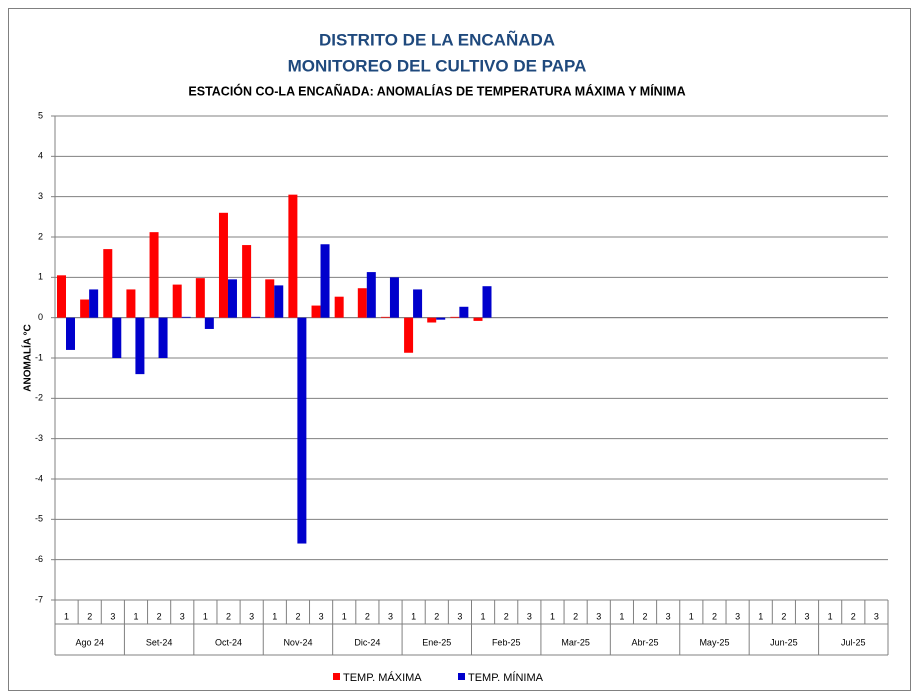 The height and width of the screenshot is (692, 919). What do you see at coordinates (89, 642) in the screenshot?
I see `x-group-label: Ago 24` at bounding box center [89, 642].